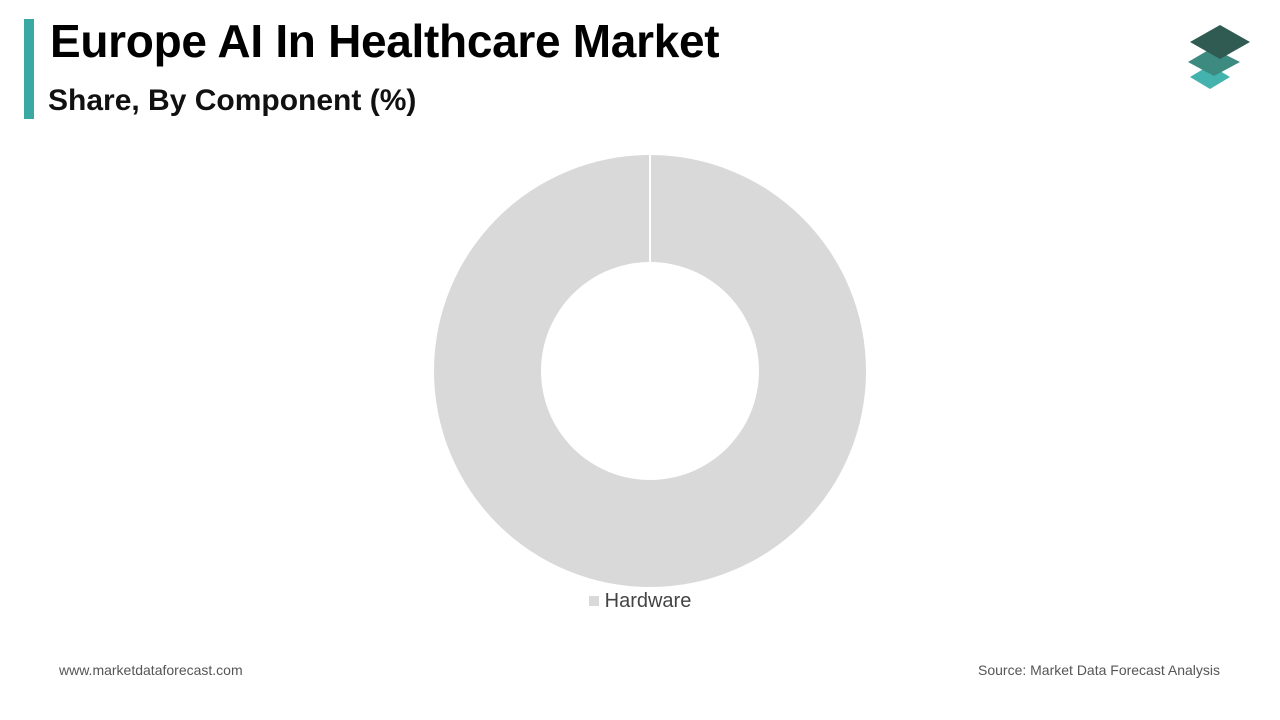 The width and height of the screenshot is (1280, 720). Describe the element at coordinates (385, 41) in the screenshot. I see `page-title: Europe AI In Healthcare Market` at that location.